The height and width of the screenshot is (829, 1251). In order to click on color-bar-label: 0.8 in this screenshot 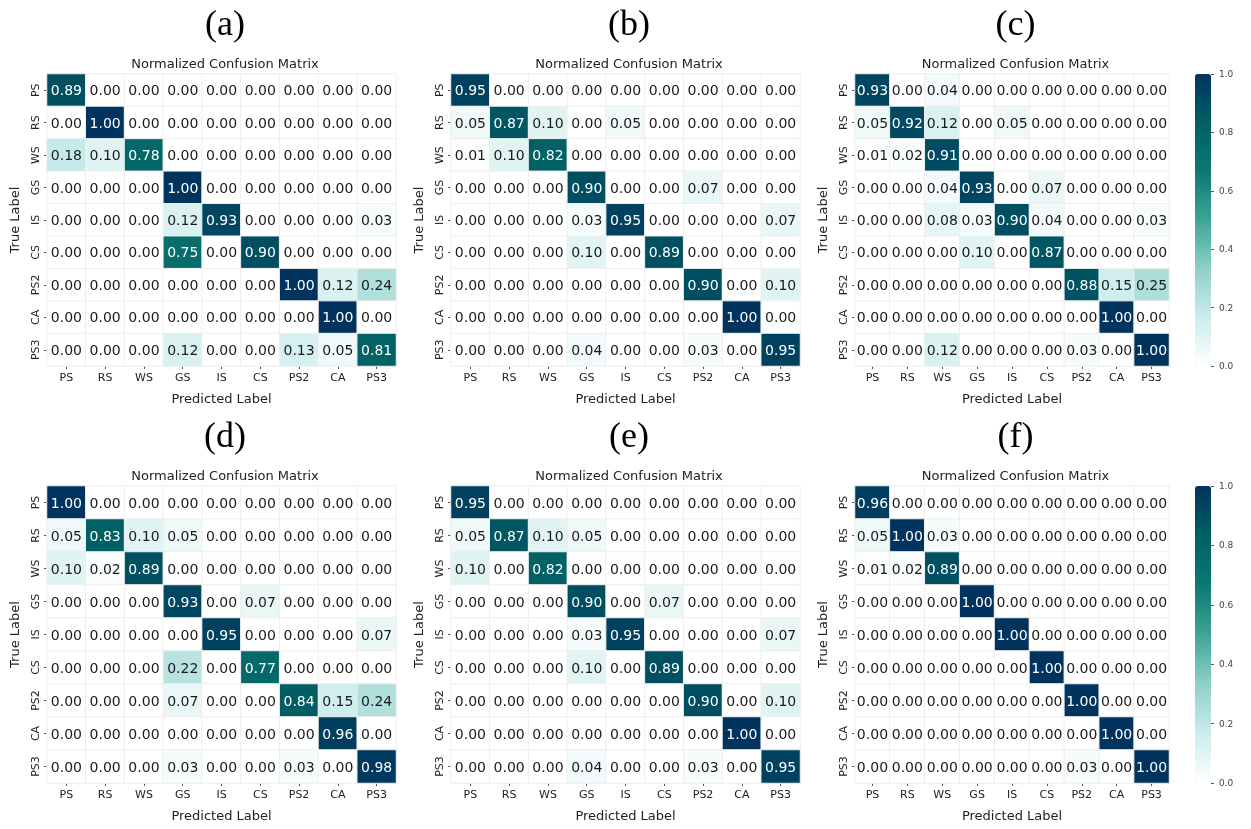, I will do `click(1226, 132)`.